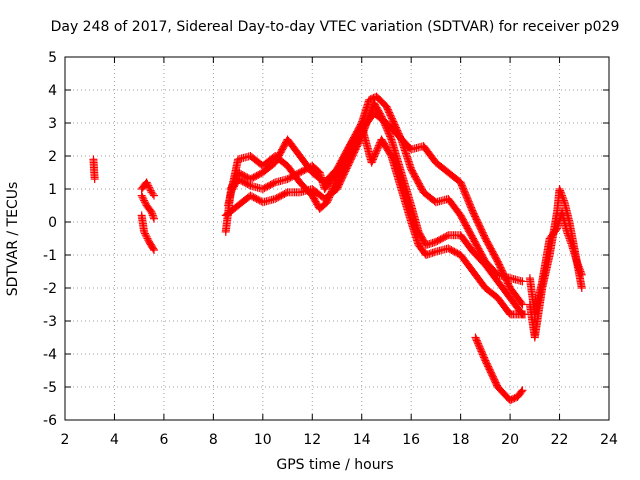 The width and height of the screenshot is (640, 480). I want to click on x-tick-label: 20, so click(510, 440).